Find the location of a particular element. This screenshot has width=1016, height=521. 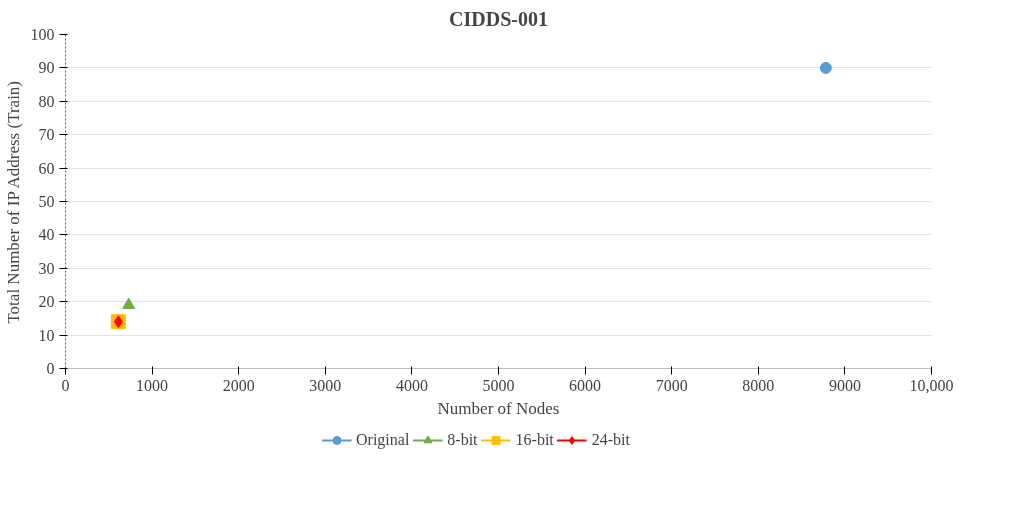

x-tick-label: 9000 is located at coordinates (844, 385).